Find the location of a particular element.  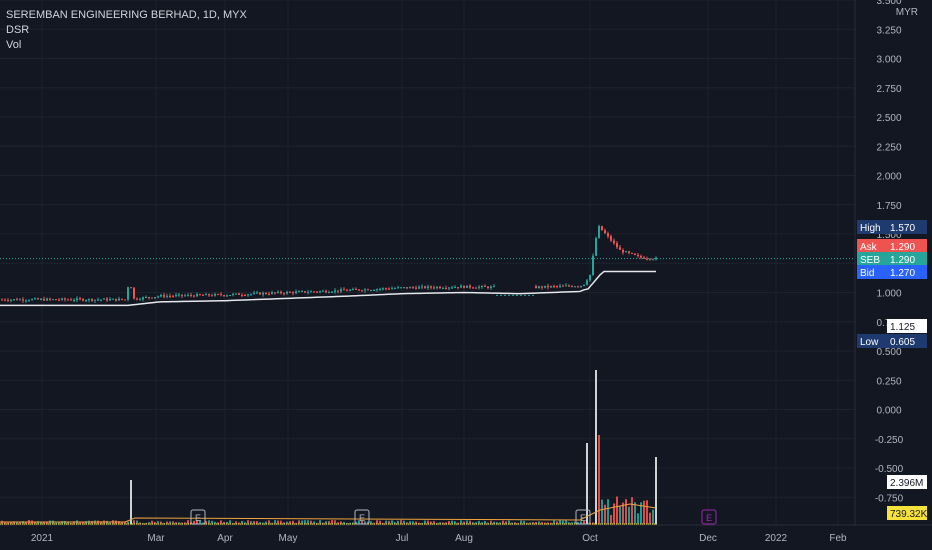

low-badge-label-bg is located at coordinates (872, 341).